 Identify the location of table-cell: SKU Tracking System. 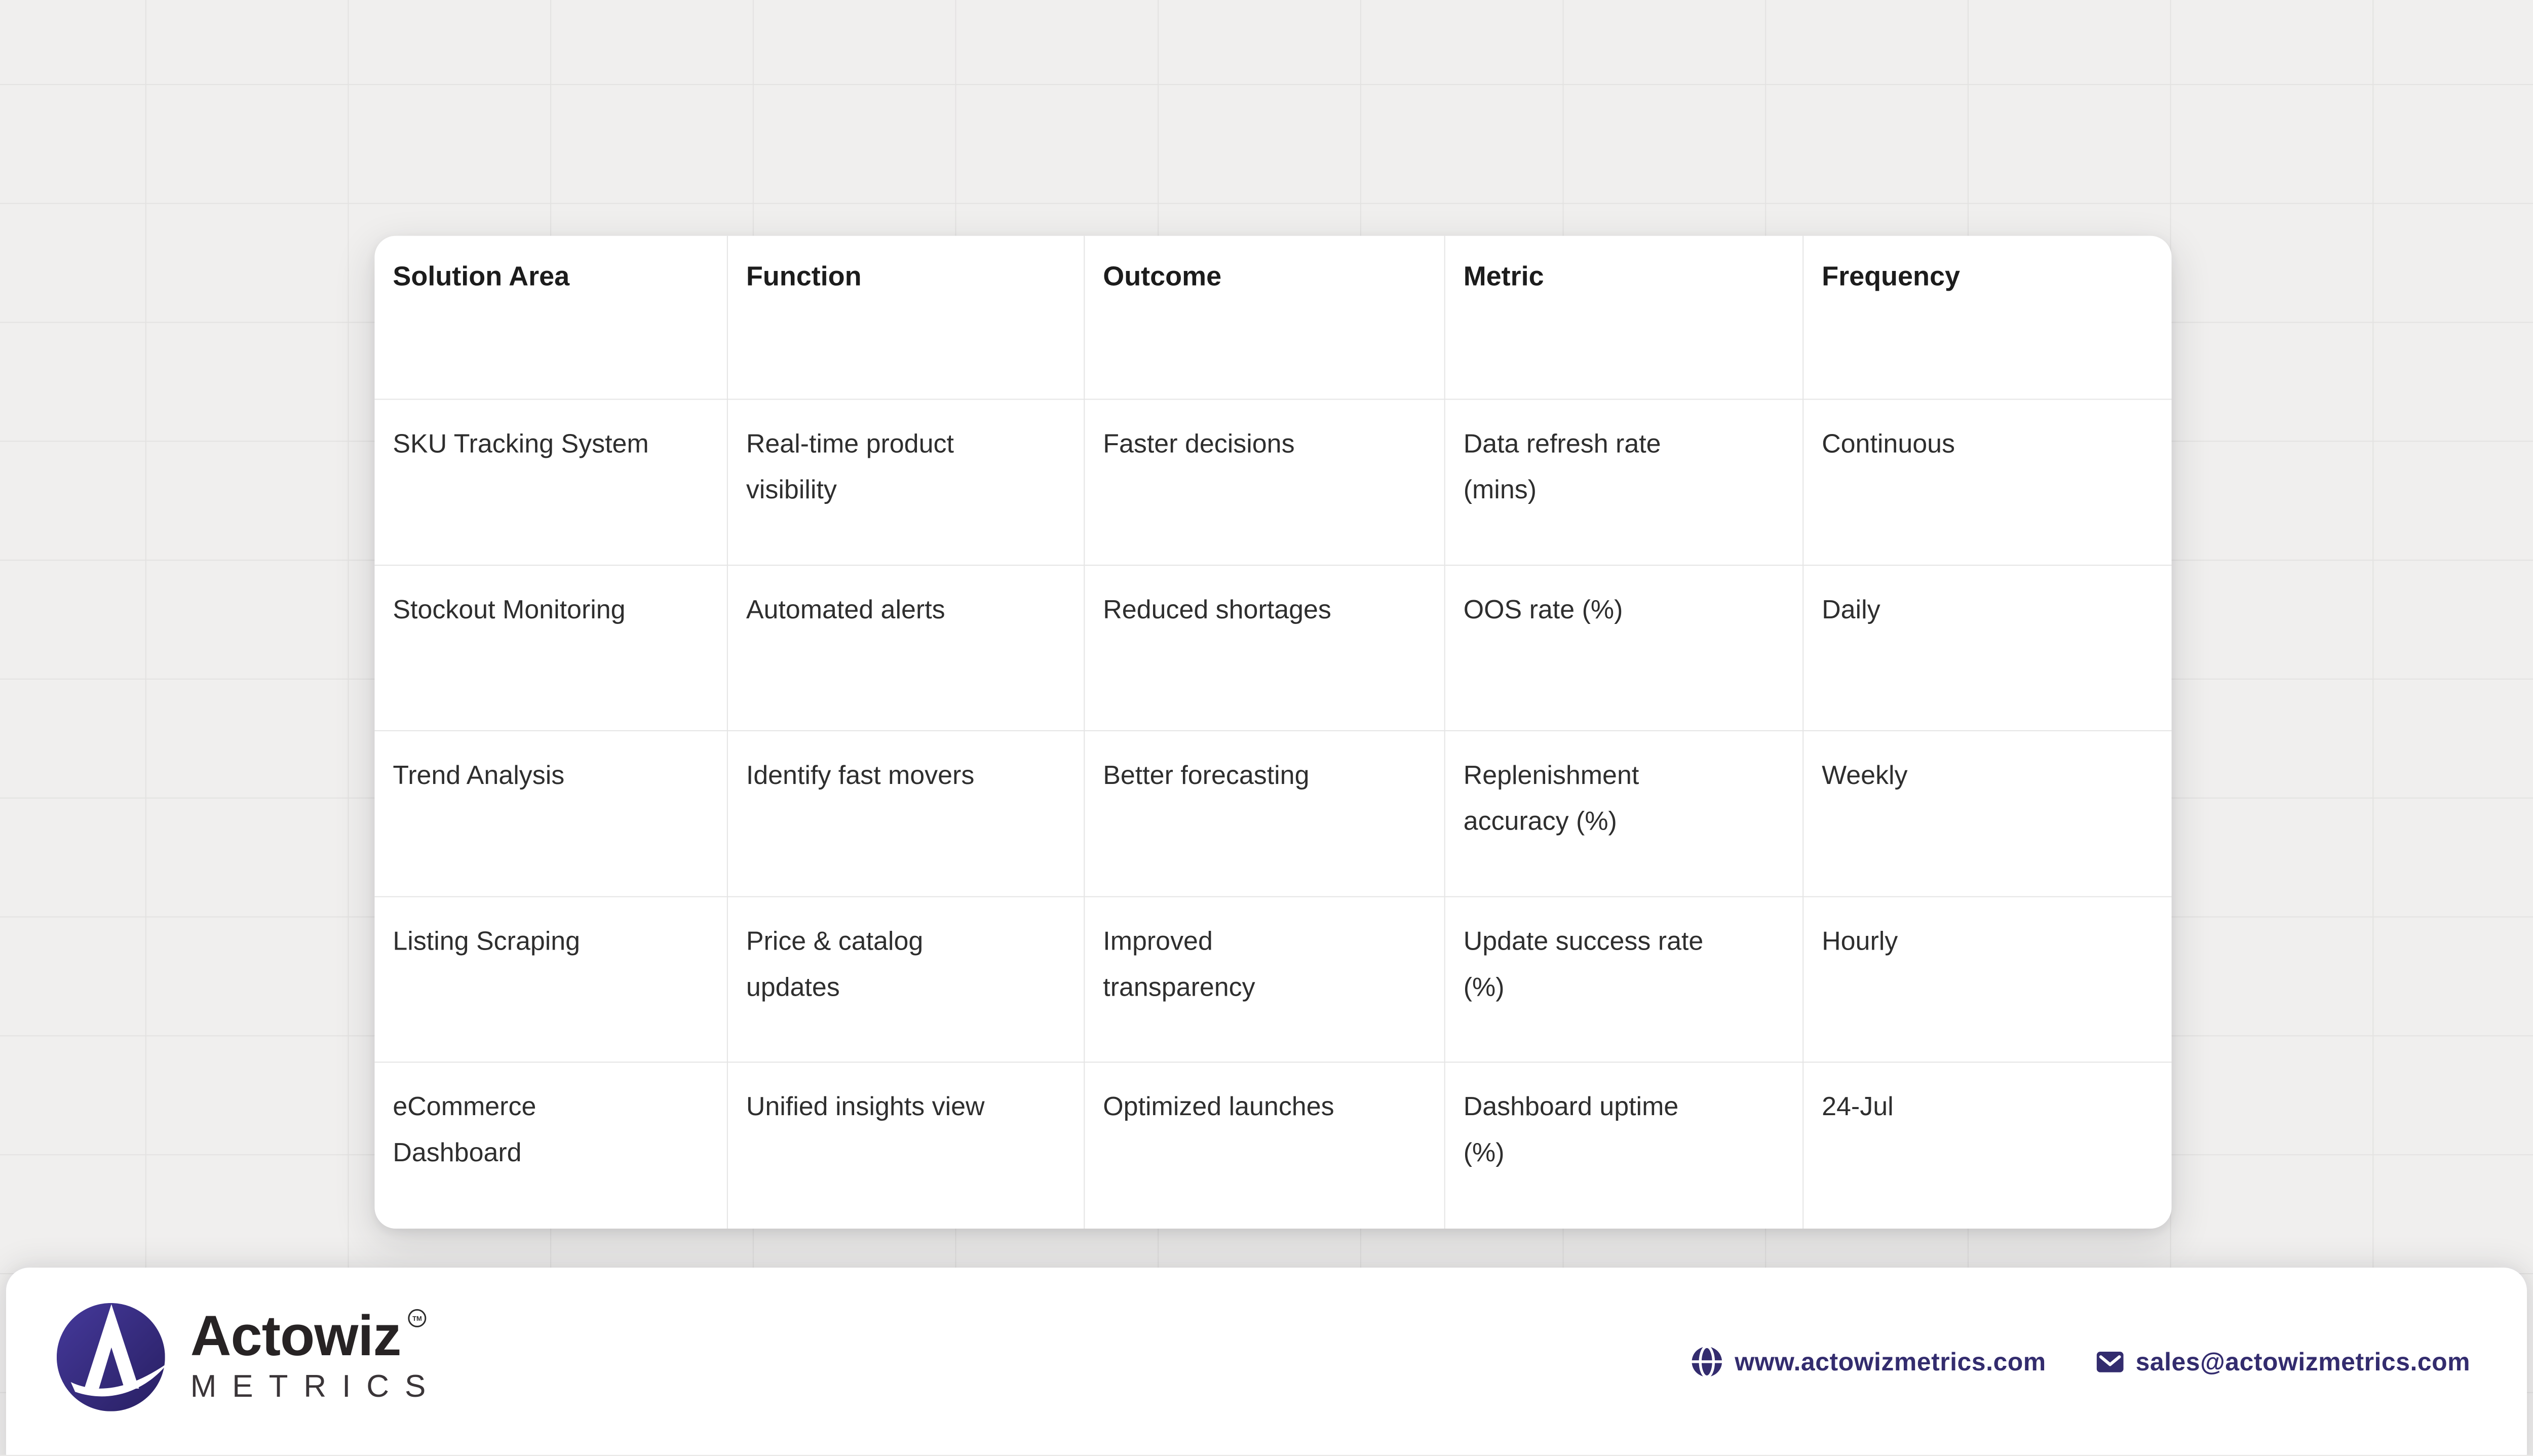
(551, 483).